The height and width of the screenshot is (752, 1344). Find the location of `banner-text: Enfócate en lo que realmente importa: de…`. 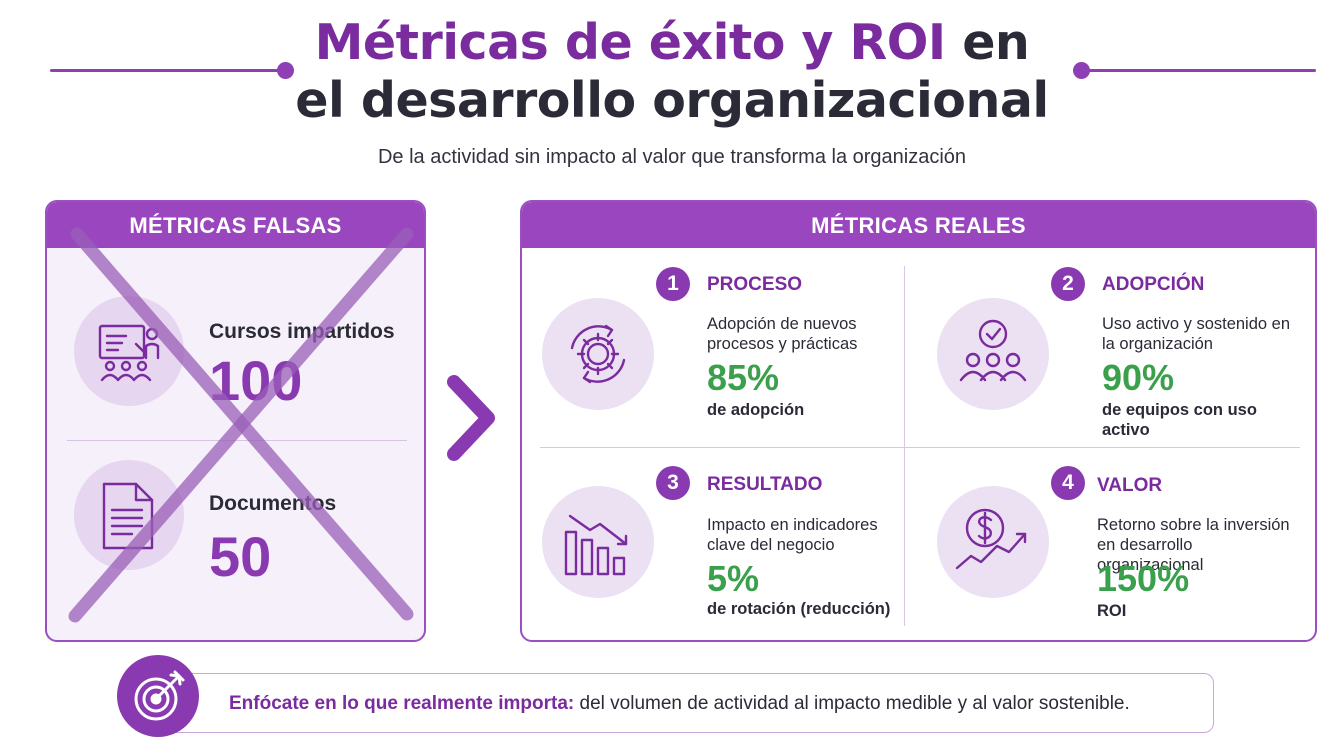

banner-text: Enfócate en lo que realmente importa: de… is located at coordinates (679, 704).